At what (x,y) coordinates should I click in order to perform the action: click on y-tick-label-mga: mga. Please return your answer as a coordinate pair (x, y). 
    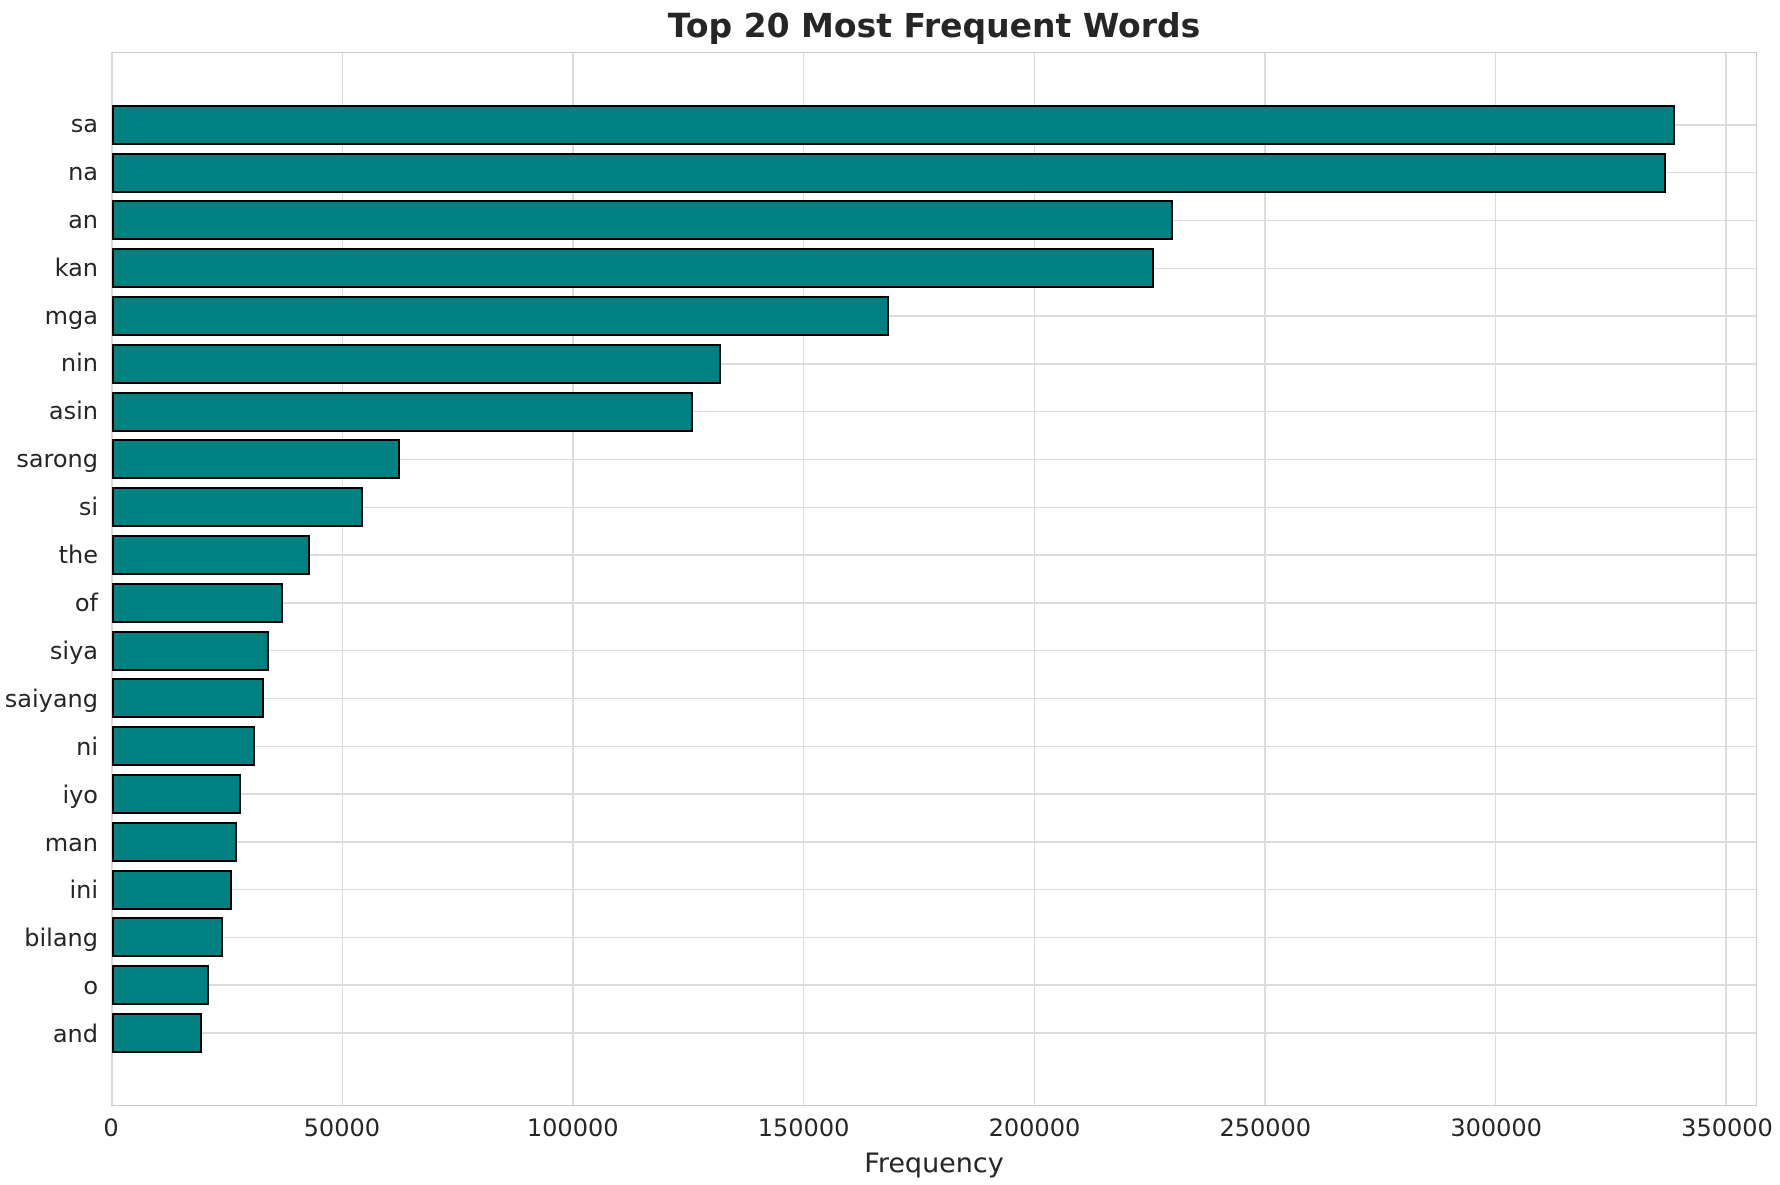
    Looking at the image, I should click on (71, 315).